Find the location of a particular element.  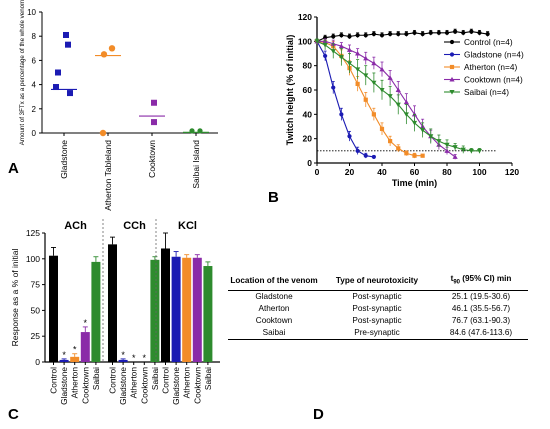

y-tick-label: 125 is located at coordinates (33, 233).